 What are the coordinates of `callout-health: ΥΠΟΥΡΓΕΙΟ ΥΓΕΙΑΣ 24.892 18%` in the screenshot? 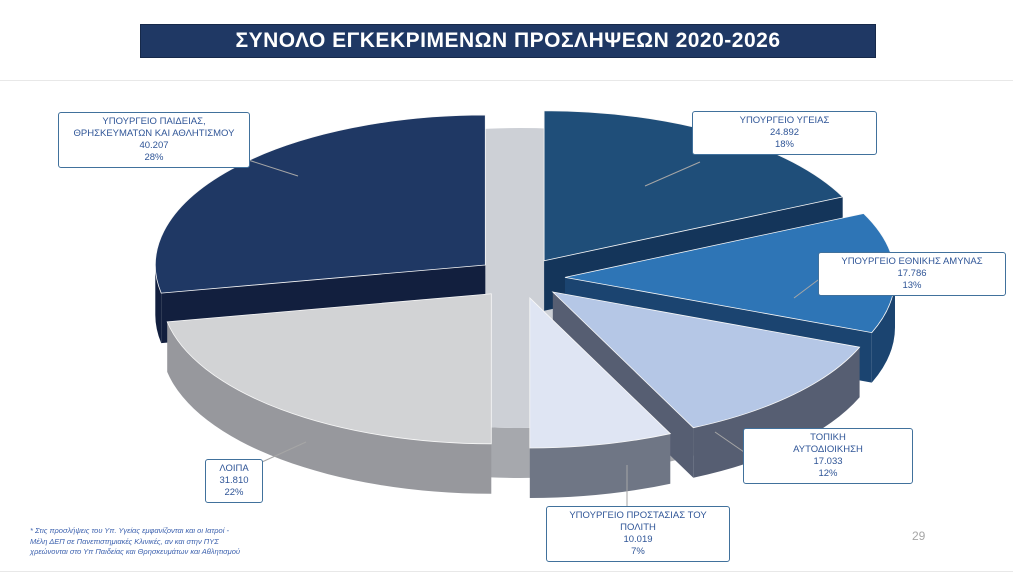 It's located at (784, 133).